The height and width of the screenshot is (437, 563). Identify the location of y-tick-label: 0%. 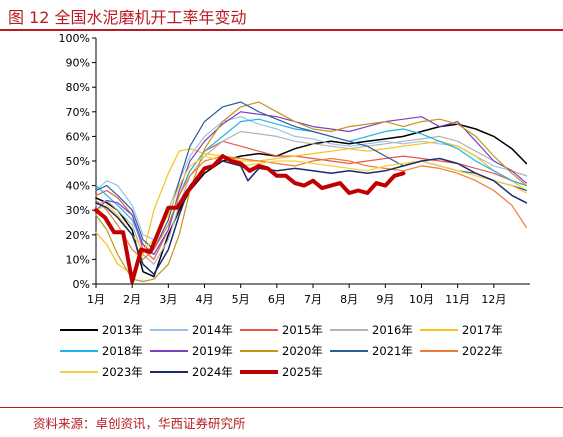
(81, 284).